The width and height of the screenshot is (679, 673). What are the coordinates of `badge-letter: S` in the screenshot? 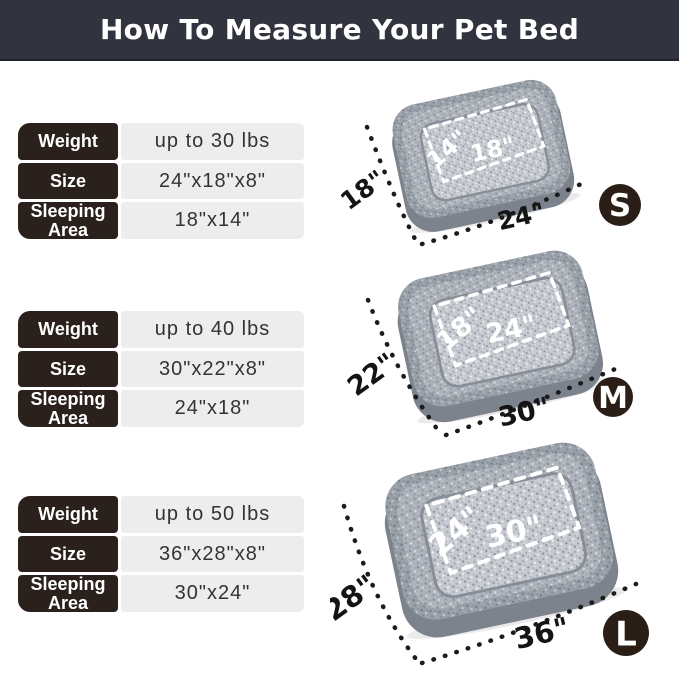 It's located at (620, 206).